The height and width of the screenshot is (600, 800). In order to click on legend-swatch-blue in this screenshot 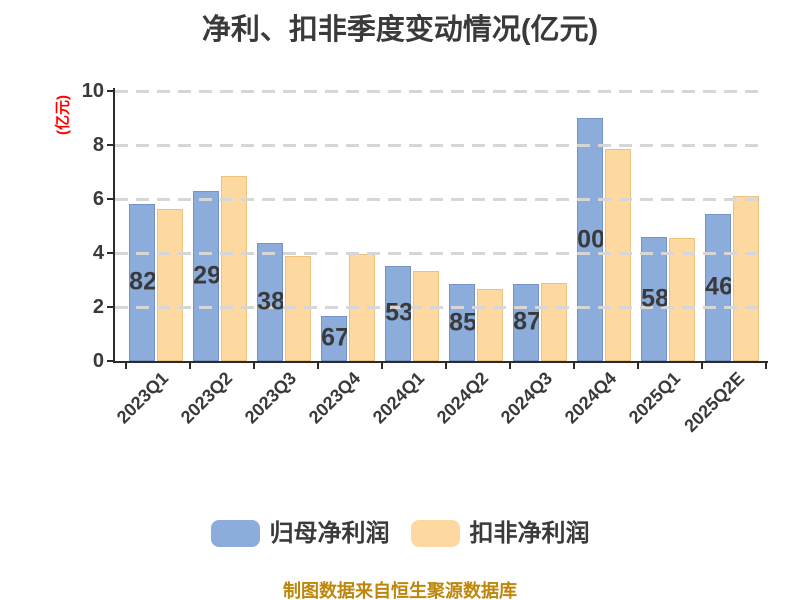, I will do `click(235, 533)`.